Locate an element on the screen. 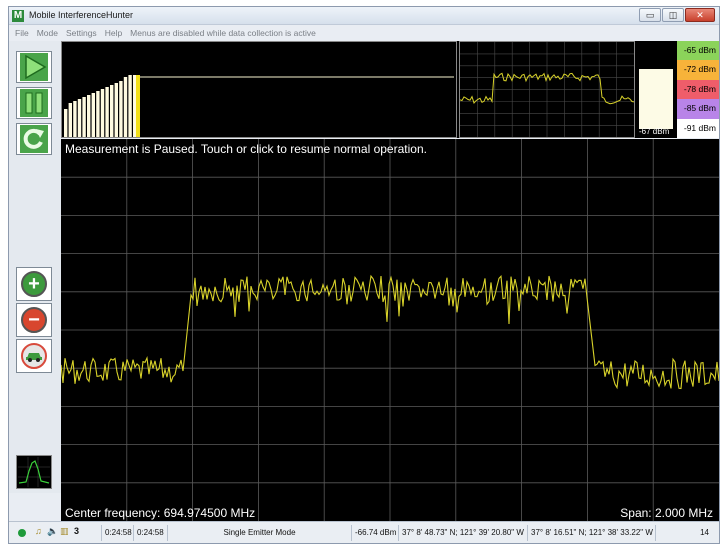 This screenshot has height=547, width=726. window-controls: ▭ ◫ ✕ is located at coordinates (677, 15).